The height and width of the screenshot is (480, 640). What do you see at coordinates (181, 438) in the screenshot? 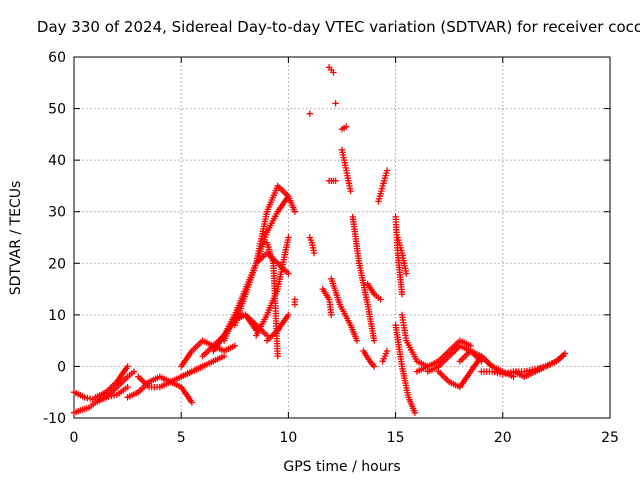
I see `x-tick-label: 5` at bounding box center [181, 438].